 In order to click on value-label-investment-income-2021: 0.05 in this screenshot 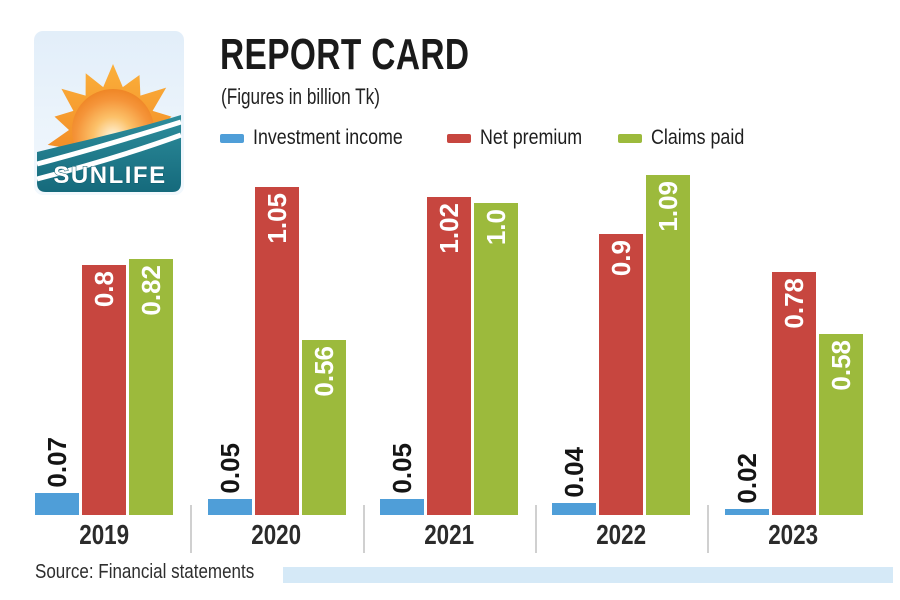, I will do `click(402, 468)`.